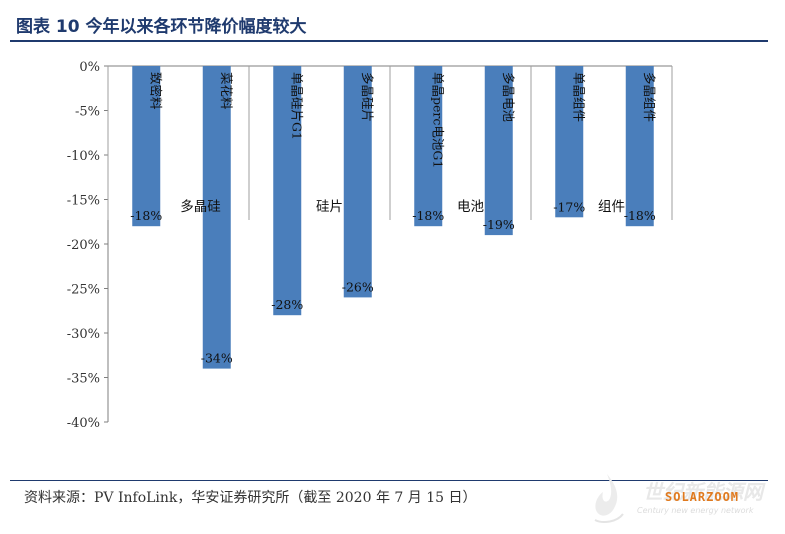 The height and width of the screenshot is (534, 785). I want to click on category-label: 多晶硅片, so click(367, 97).